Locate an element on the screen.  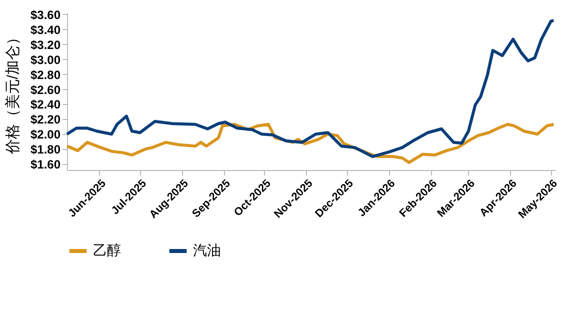
y-axis-title: 价格（美元/加仑） is located at coordinates (13, 93).